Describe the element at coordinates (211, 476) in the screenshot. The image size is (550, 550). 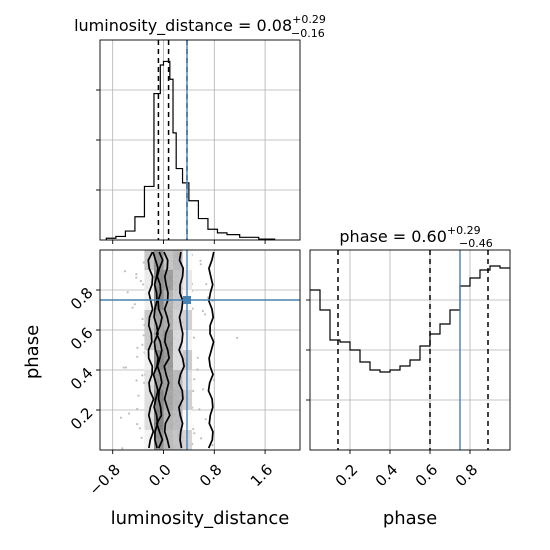
I see `x-tick-label-2: 0.8` at that location.